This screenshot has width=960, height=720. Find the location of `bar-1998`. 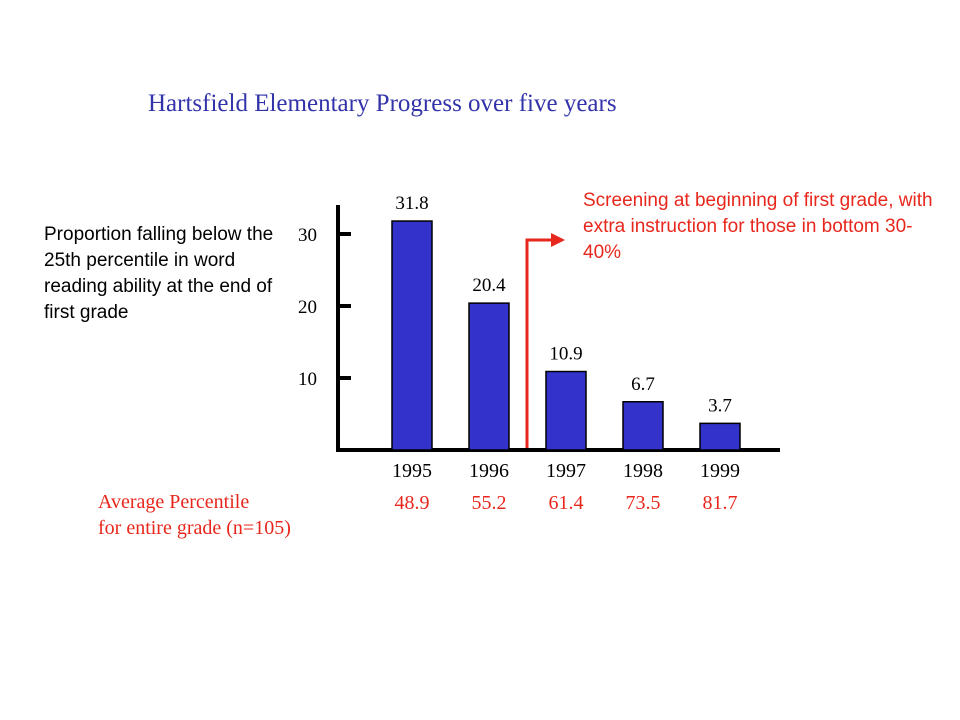

bar-1998 is located at coordinates (643, 426).